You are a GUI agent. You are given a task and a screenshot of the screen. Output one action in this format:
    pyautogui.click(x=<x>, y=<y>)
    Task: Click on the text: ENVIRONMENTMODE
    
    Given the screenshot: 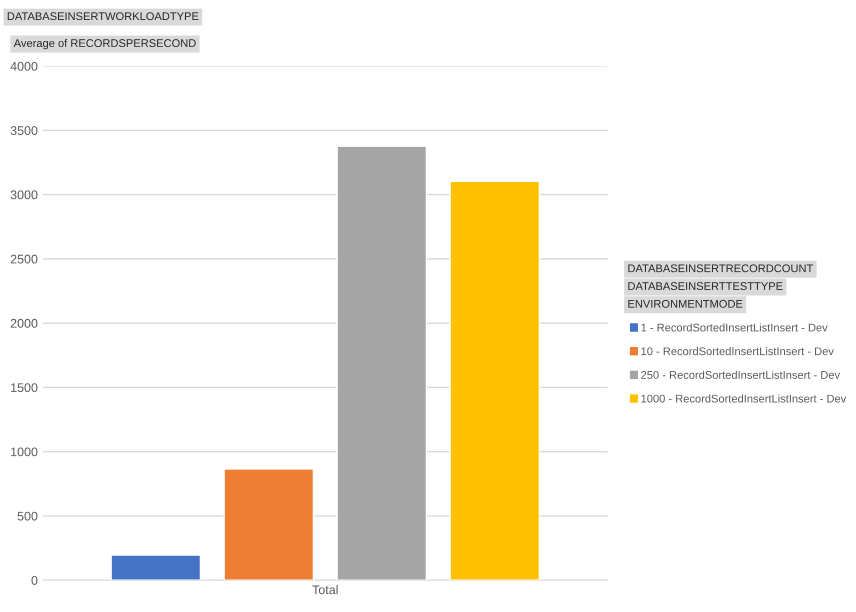 What is the action you would take?
    pyautogui.click(x=685, y=304)
    